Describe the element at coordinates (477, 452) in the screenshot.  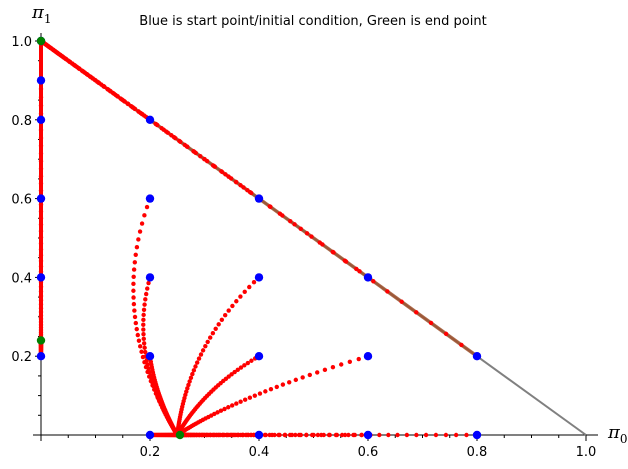
I see `x-tick-label: 0.8` at that location.